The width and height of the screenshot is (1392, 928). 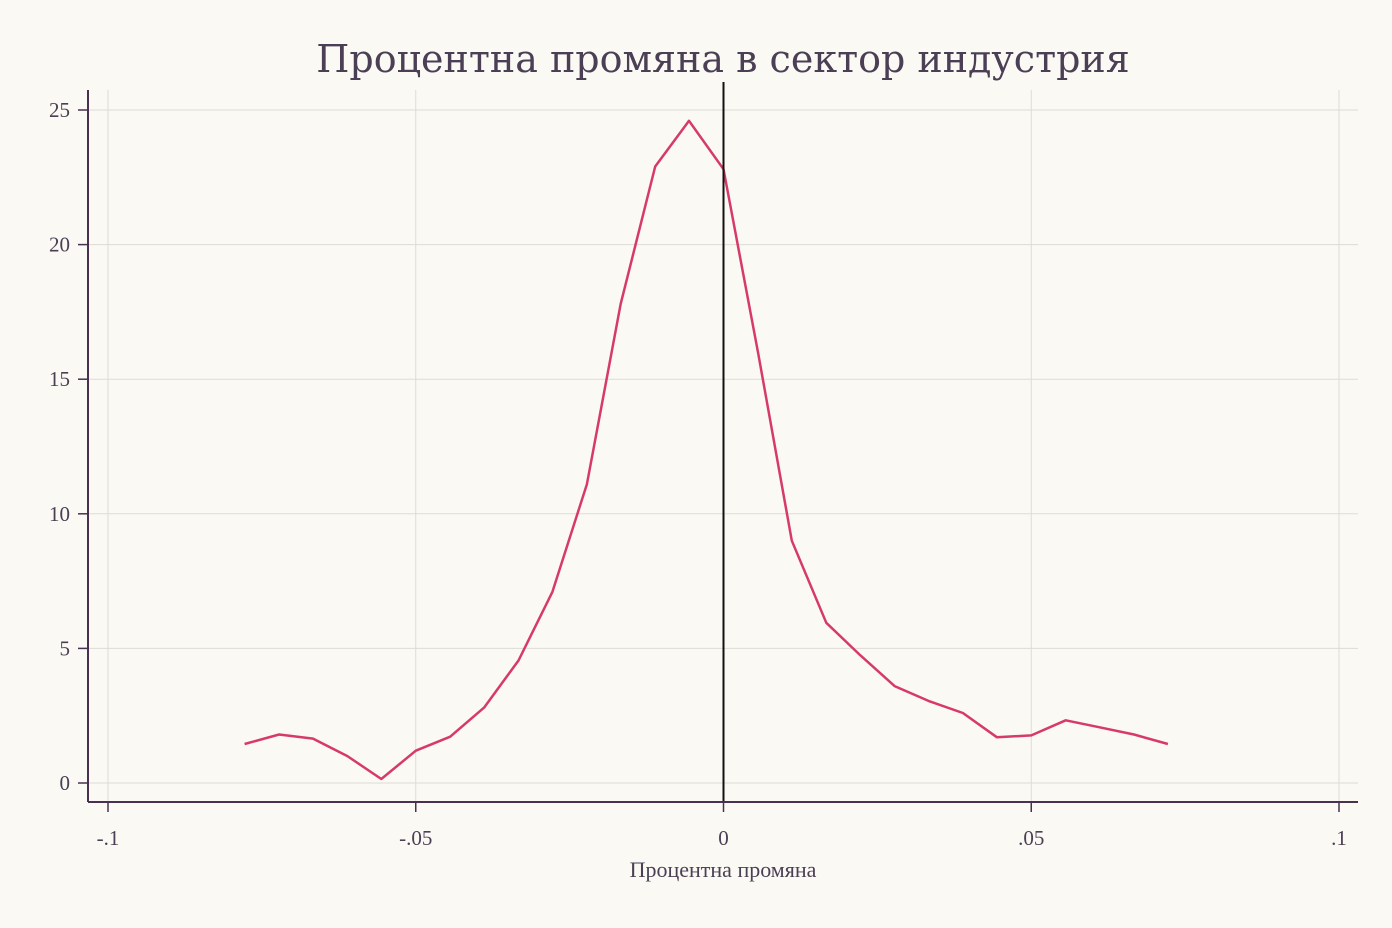 What do you see at coordinates (65, 648) in the screenshot?
I see `y-tick-label: 5` at bounding box center [65, 648].